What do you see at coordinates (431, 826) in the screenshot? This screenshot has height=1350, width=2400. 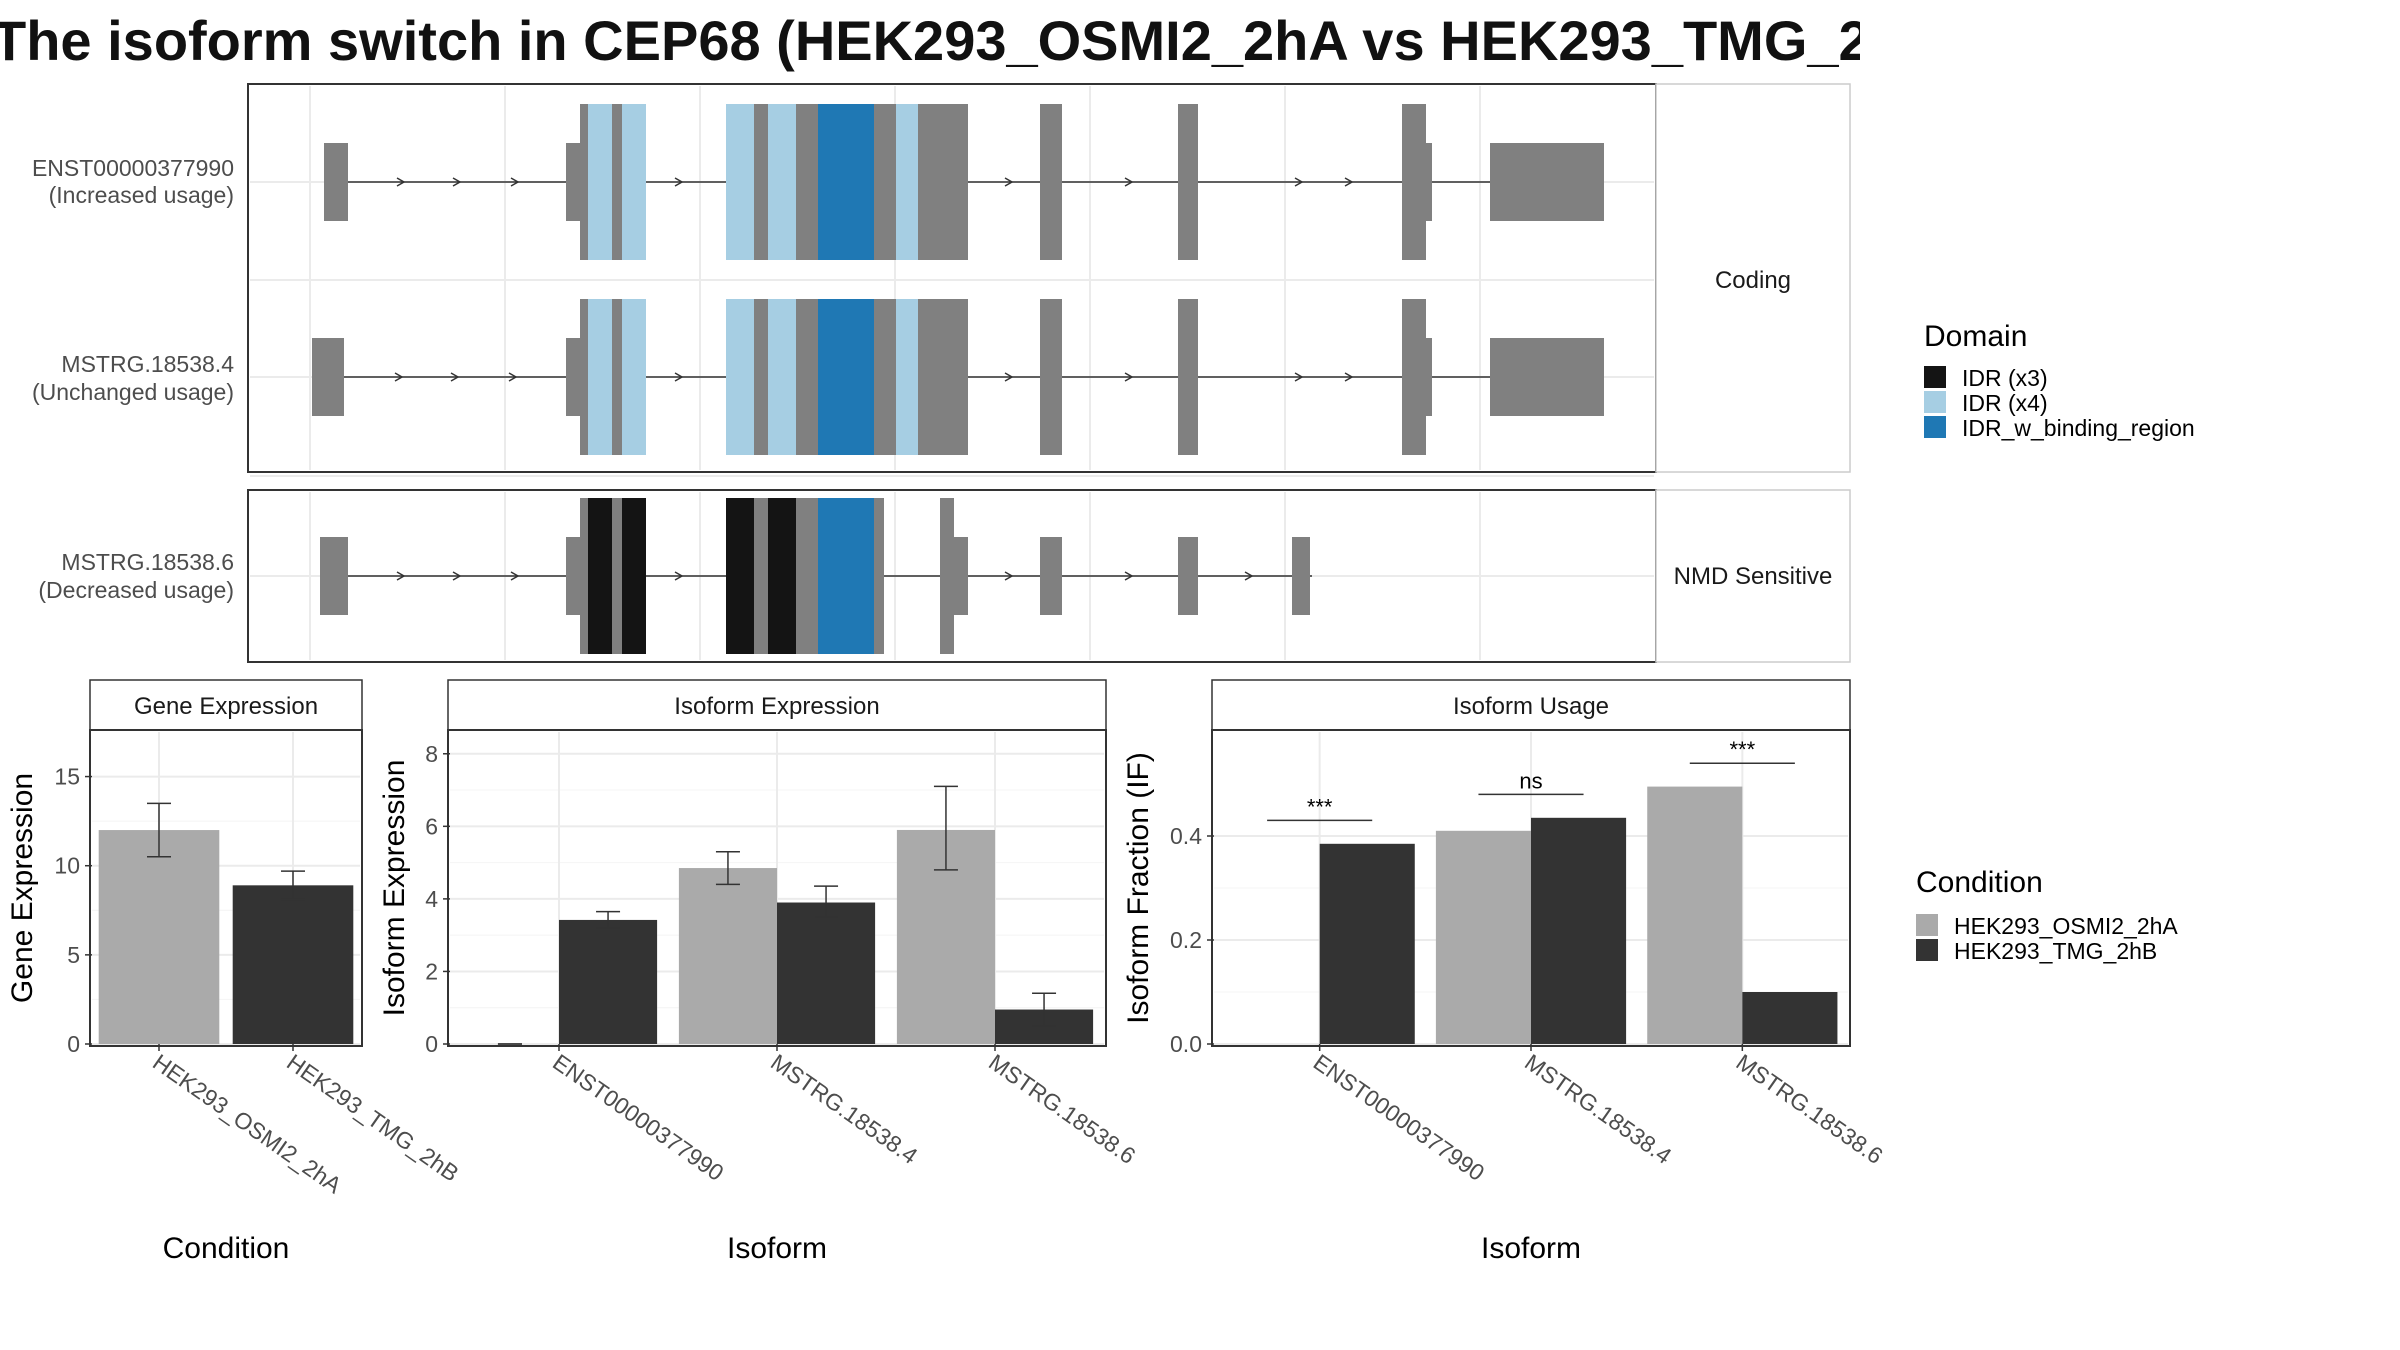 I see `y-tick-label: 6` at bounding box center [431, 826].